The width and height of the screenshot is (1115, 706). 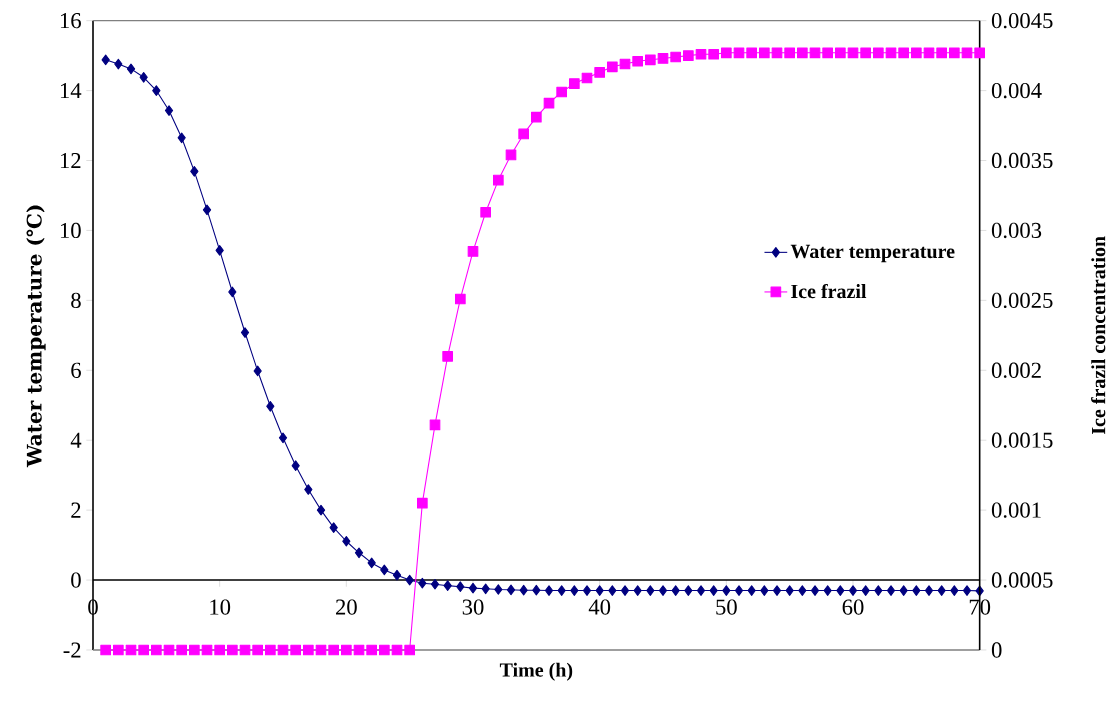 I want to click on y-tick-label: -2, so click(x=72, y=650).